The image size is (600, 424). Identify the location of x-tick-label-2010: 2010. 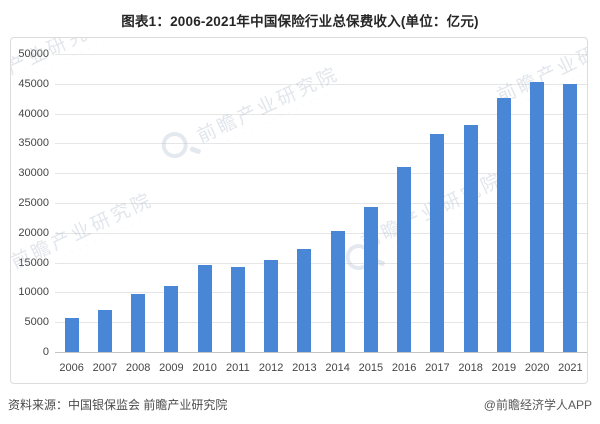
(204, 368).